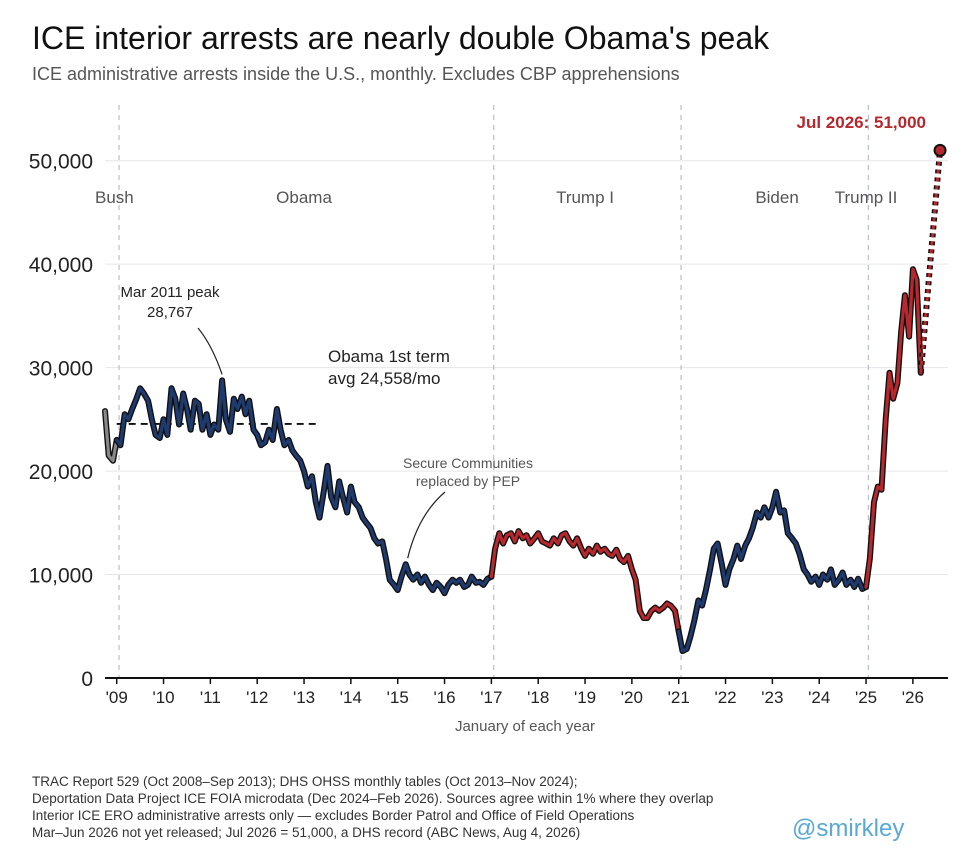  Describe the element at coordinates (468, 507) in the screenshot. I see `annotation-pep: Secure Communities replaced by PEP` at that location.